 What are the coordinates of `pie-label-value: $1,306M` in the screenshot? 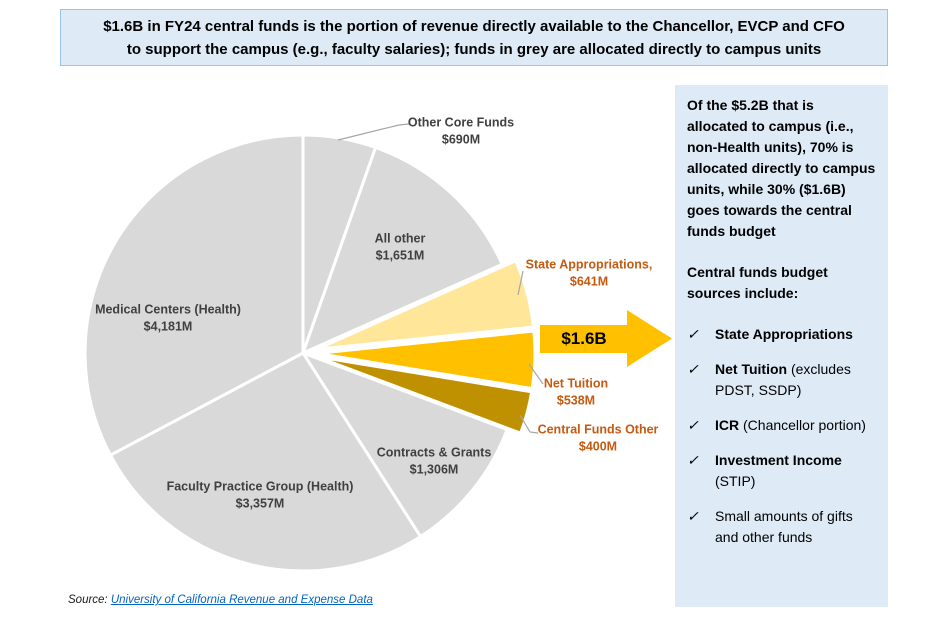 It's located at (434, 469).